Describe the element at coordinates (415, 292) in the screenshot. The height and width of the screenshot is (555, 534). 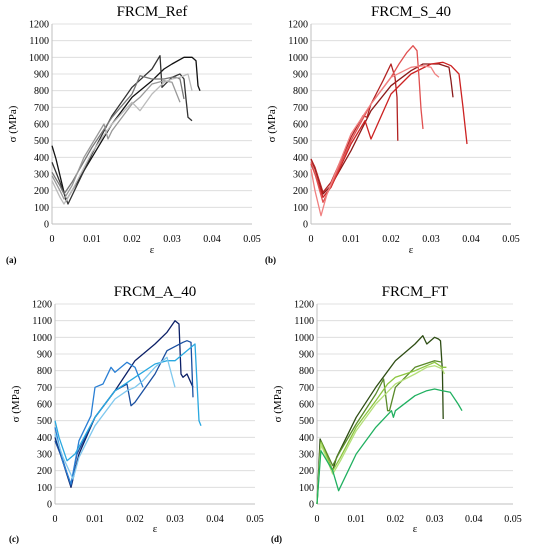
I see `chart-title: FRCM_FT` at that location.